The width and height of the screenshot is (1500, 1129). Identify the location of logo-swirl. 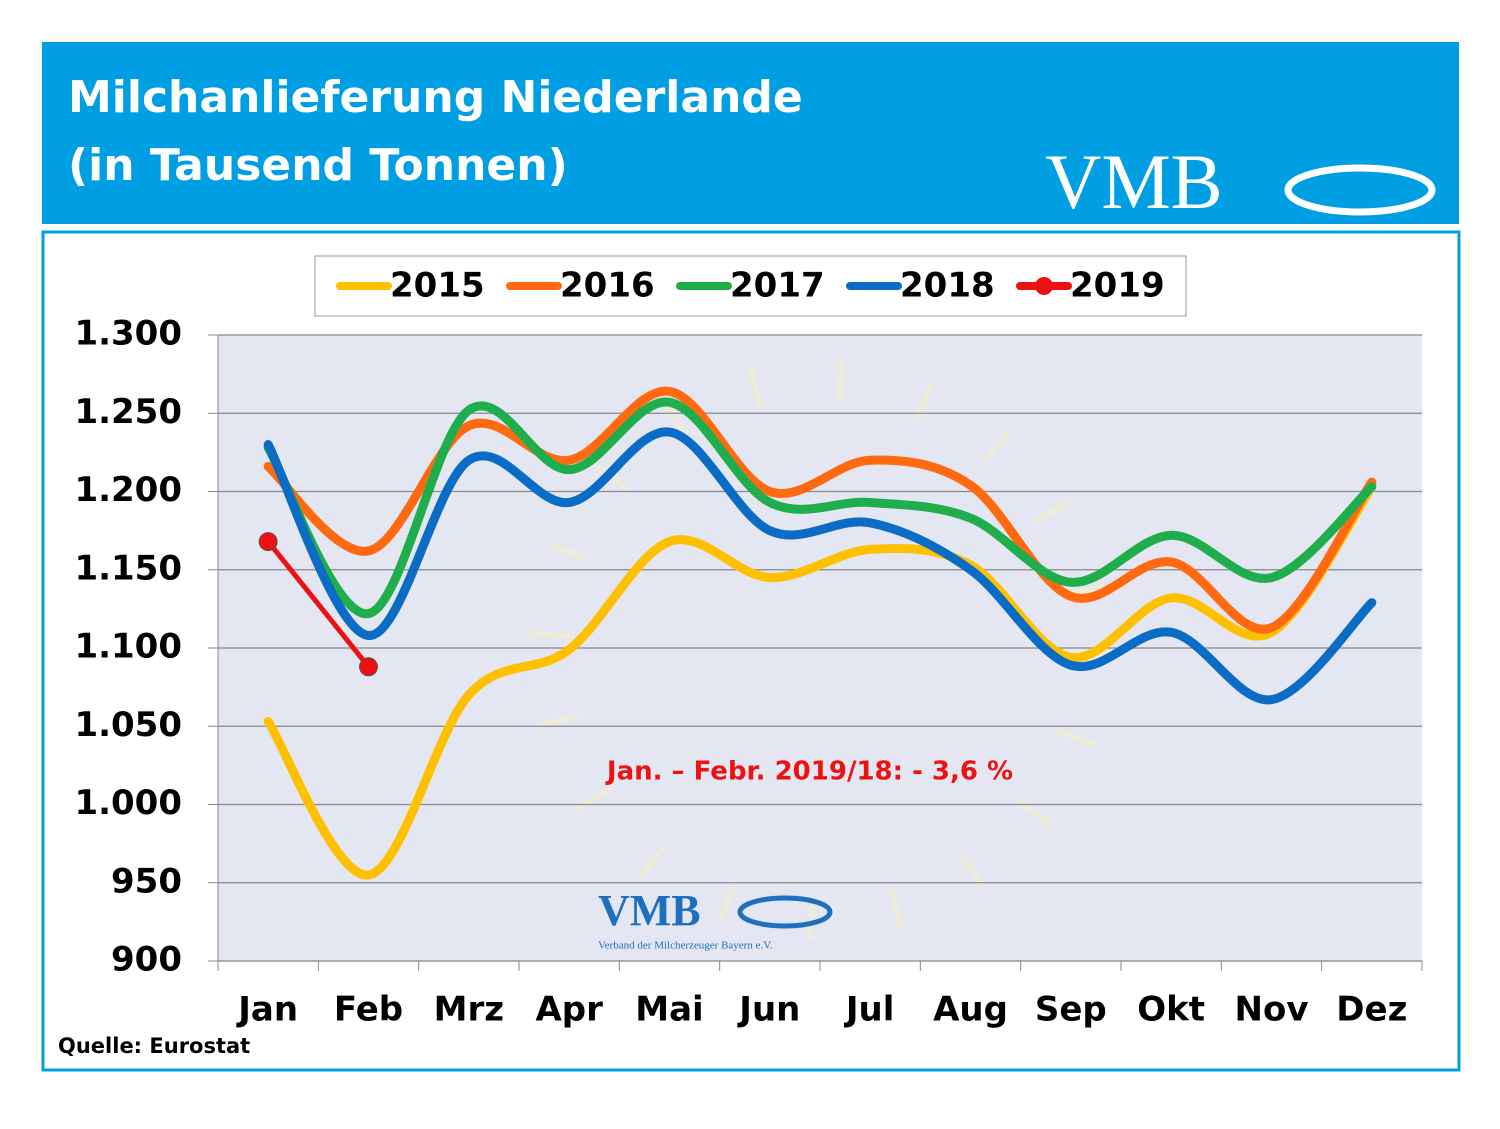
(1360, 190).